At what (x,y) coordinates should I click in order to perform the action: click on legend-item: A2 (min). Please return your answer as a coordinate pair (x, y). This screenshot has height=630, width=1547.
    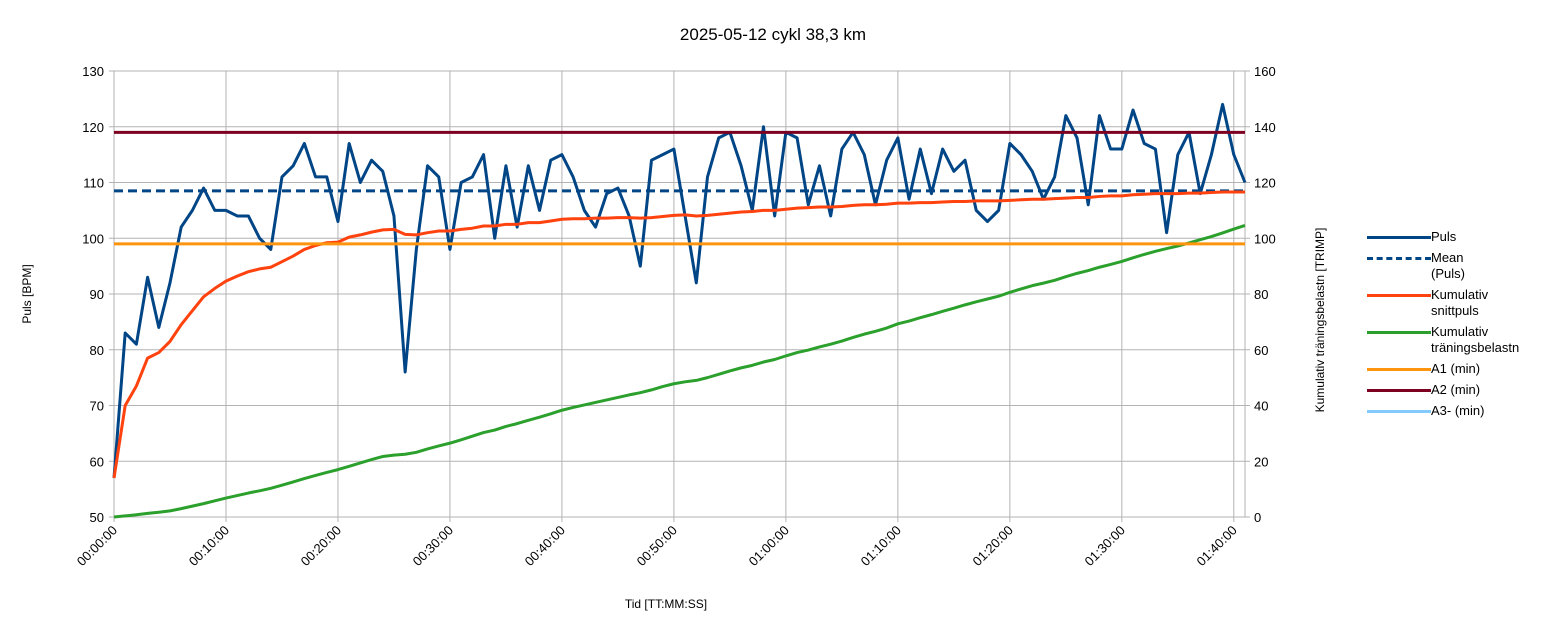
    Looking at the image, I should click on (1432, 390).